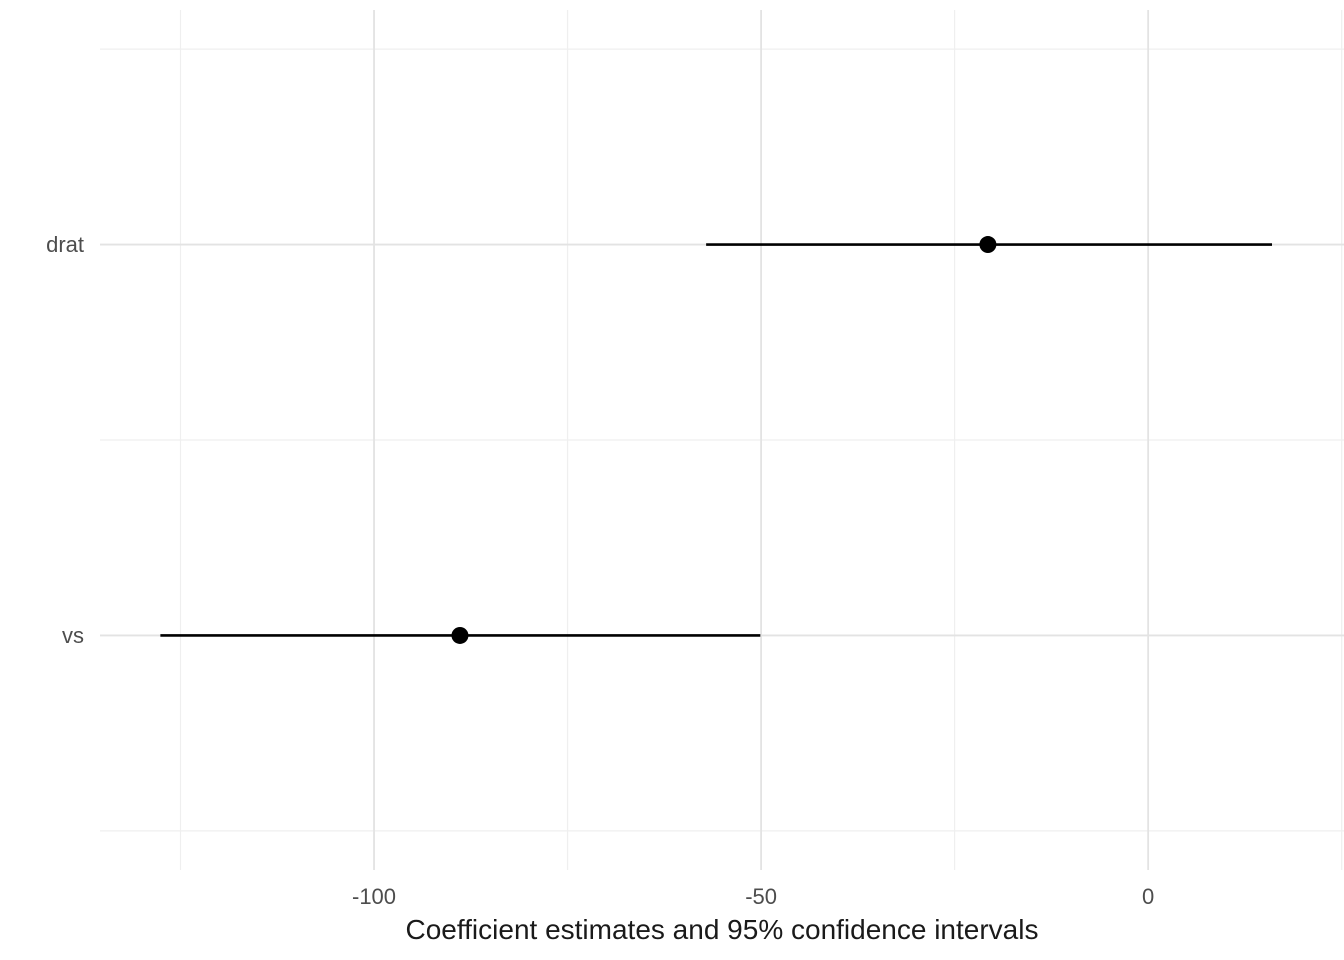  What do you see at coordinates (761, 896) in the screenshot?
I see `x-tick-label: -50` at bounding box center [761, 896].